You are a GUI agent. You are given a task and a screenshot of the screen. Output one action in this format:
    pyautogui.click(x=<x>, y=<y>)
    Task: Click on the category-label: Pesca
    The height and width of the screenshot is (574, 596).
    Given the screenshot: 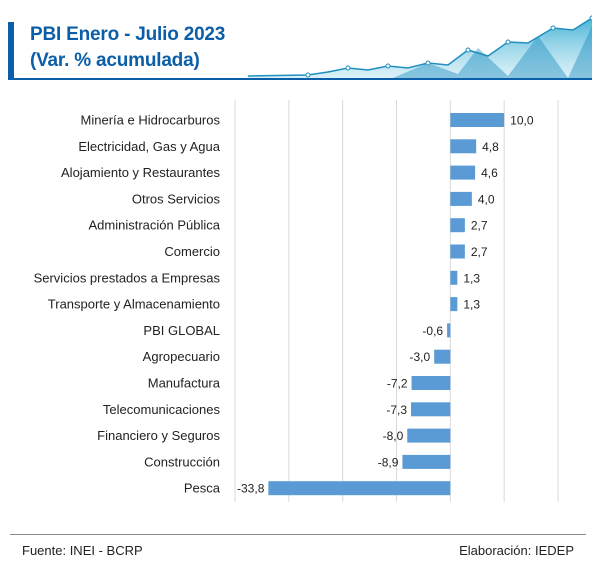 What is the action you would take?
    pyautogui.click(x=202, y=488)
    